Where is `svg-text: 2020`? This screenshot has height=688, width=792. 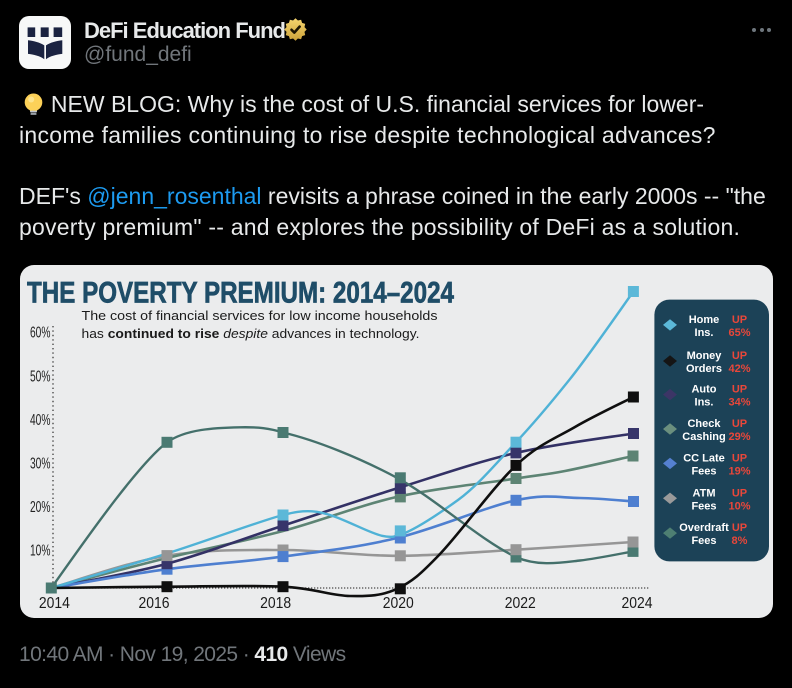 svg-text: 2020 is located at coordinates (398, 604).